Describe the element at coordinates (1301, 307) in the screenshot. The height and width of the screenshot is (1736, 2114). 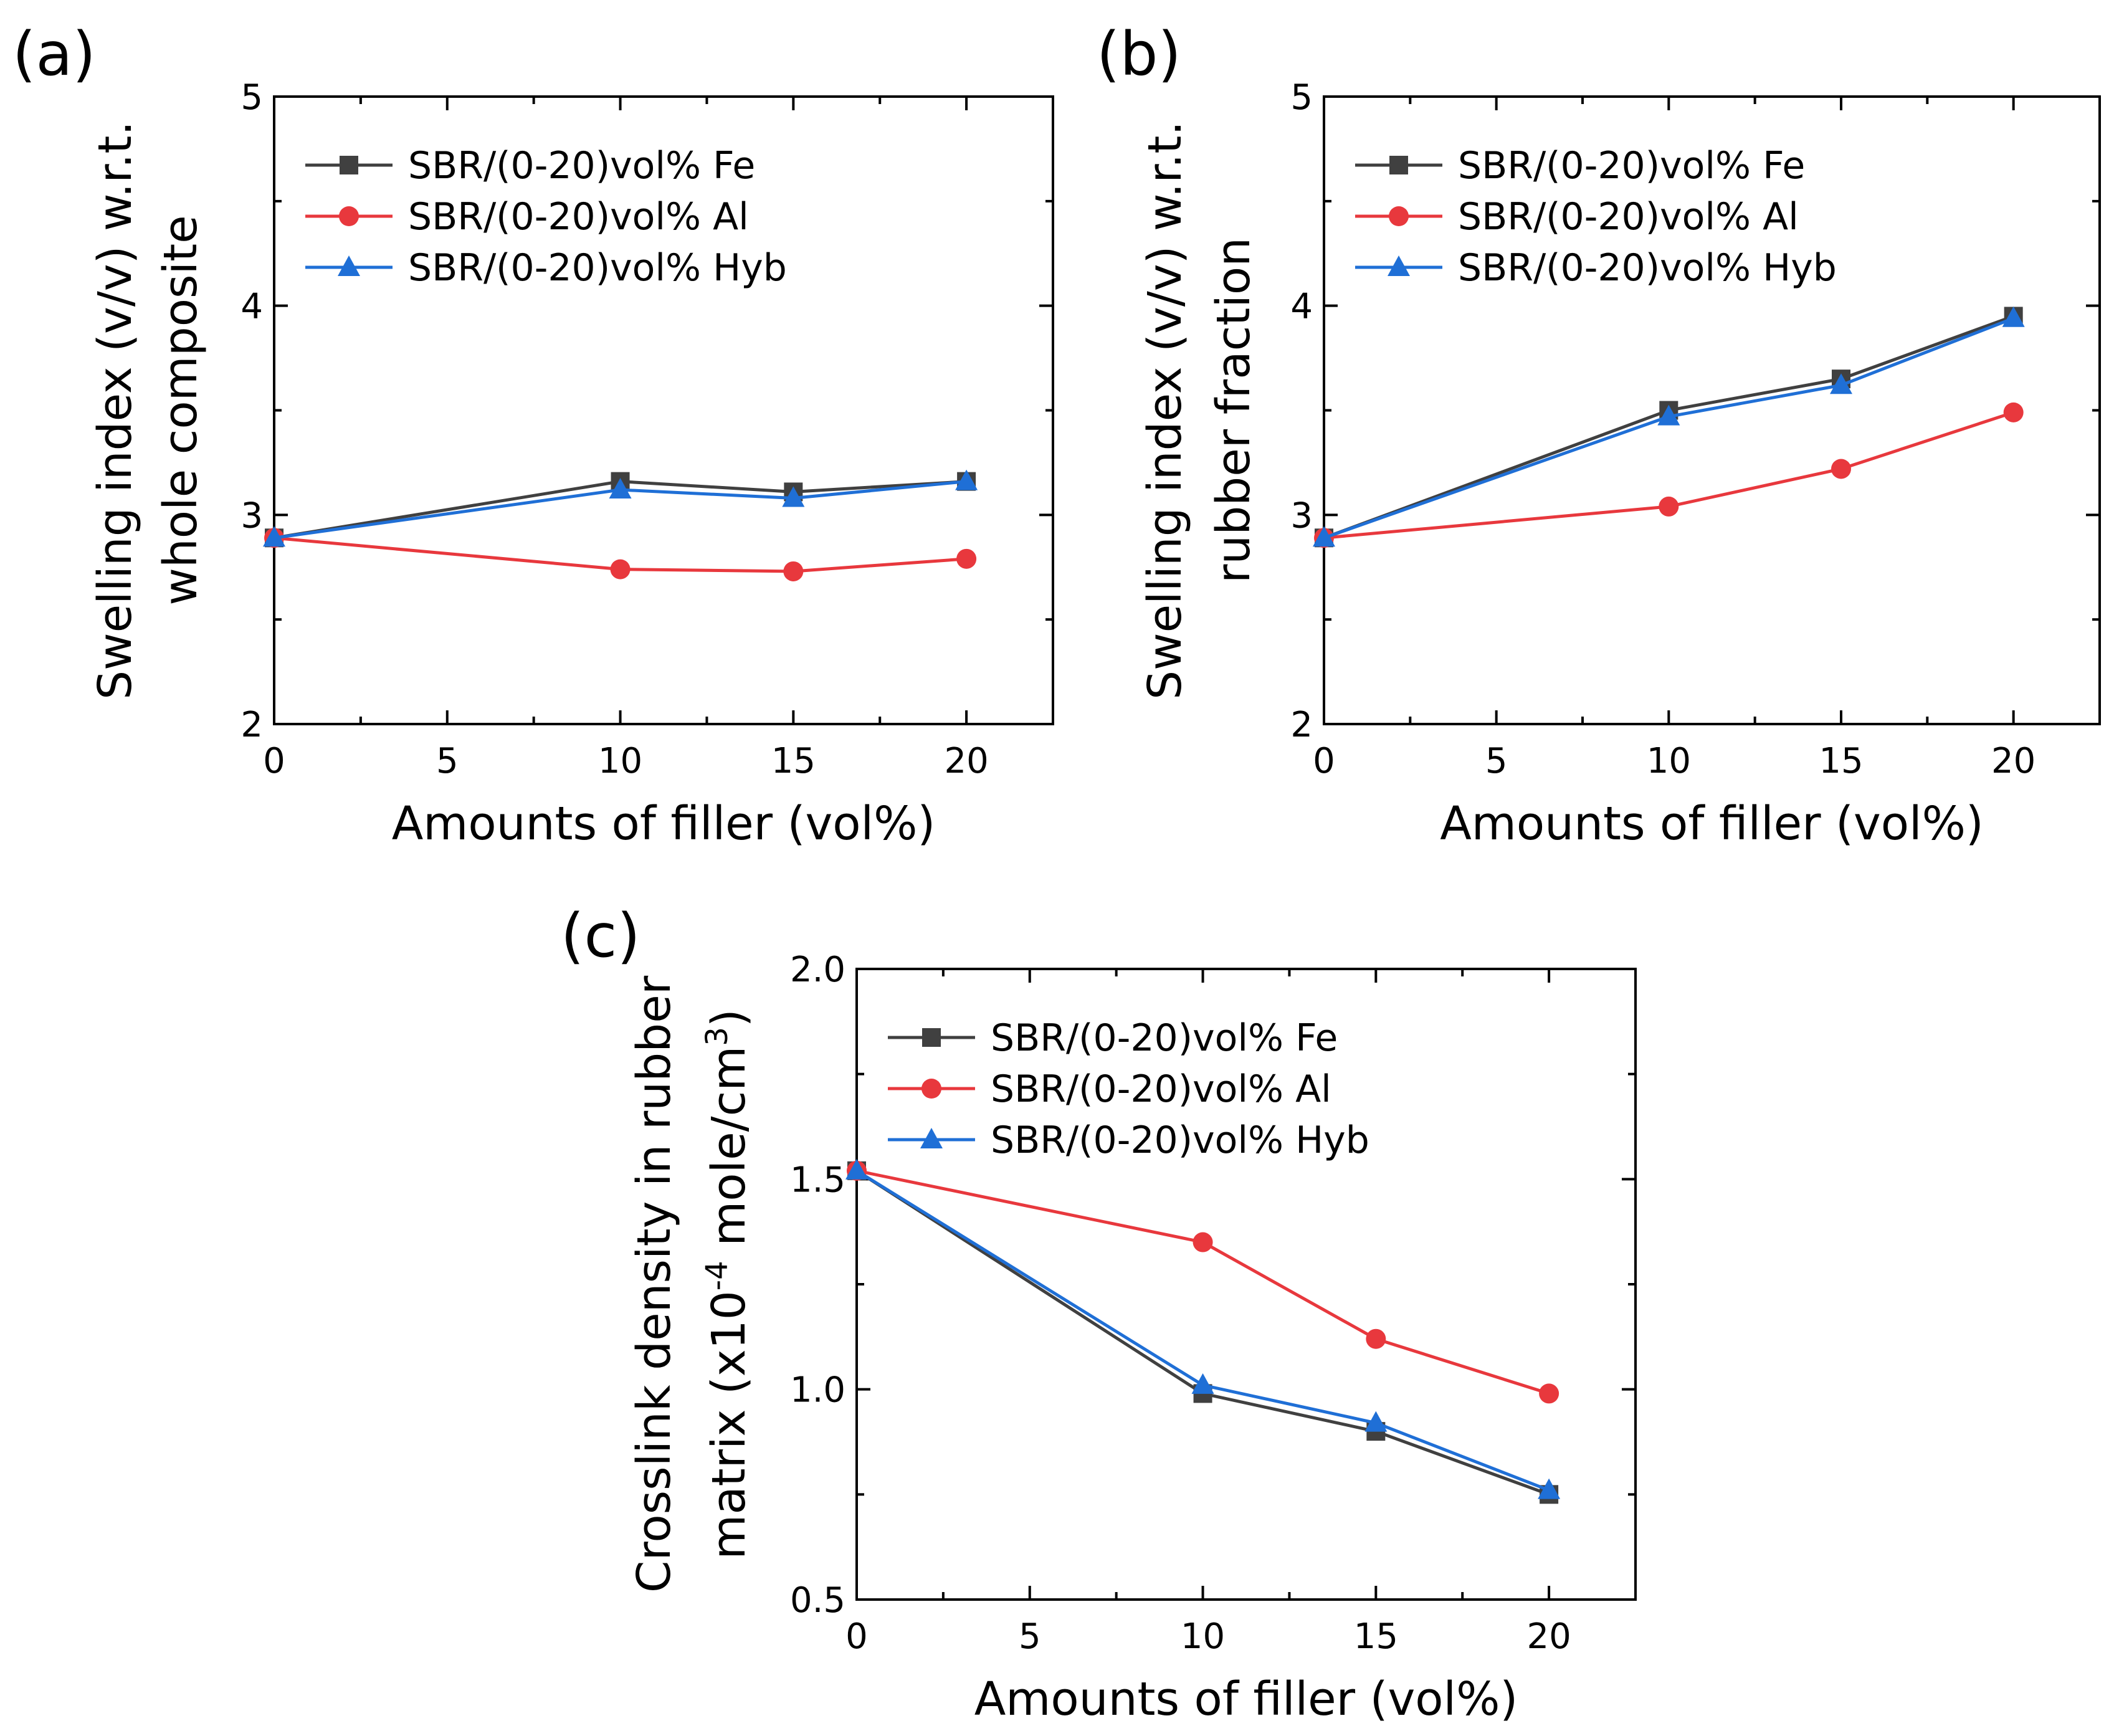
I see `y-tick-label: 4` at that location.